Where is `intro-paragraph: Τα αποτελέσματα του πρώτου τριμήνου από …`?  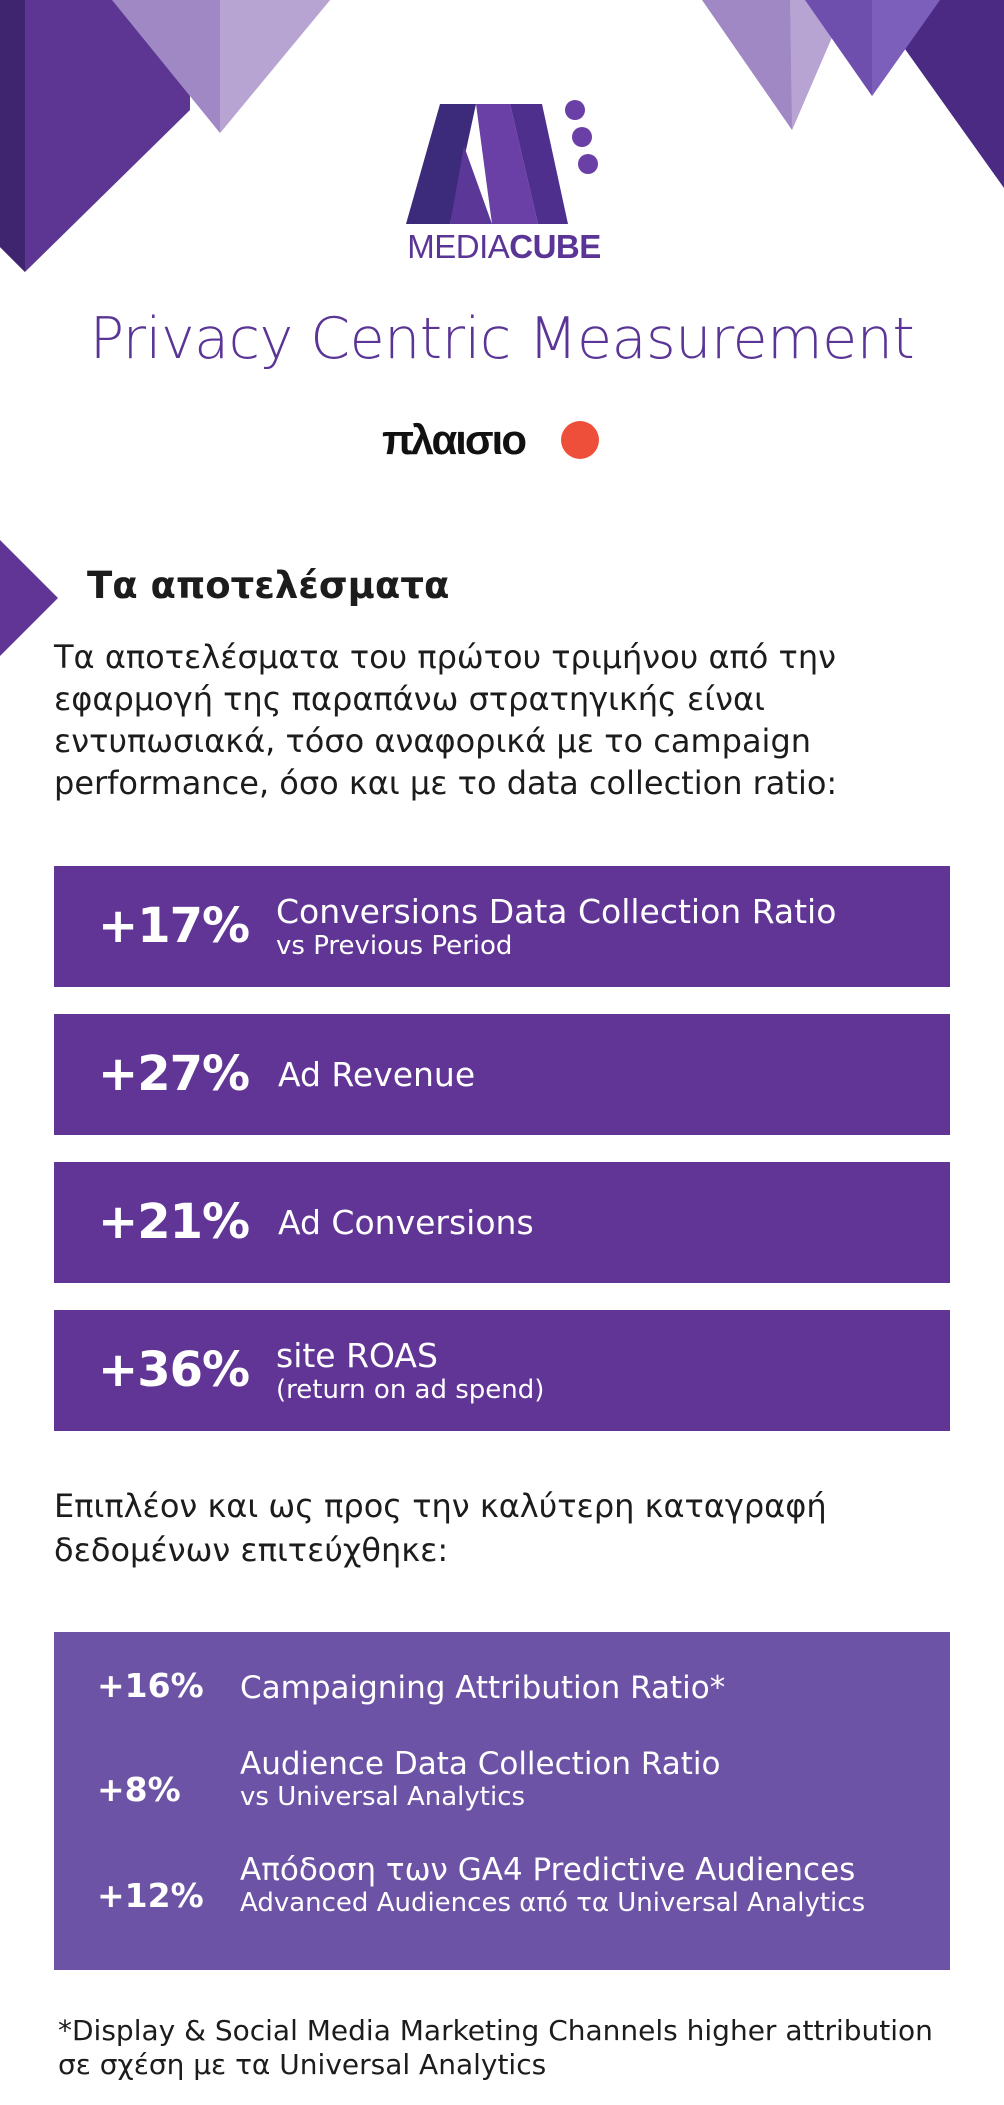
intro-paragraph: Τα αποτελέσματα του πρώτου τριμήνου από … is located at coordinates (446, 720).